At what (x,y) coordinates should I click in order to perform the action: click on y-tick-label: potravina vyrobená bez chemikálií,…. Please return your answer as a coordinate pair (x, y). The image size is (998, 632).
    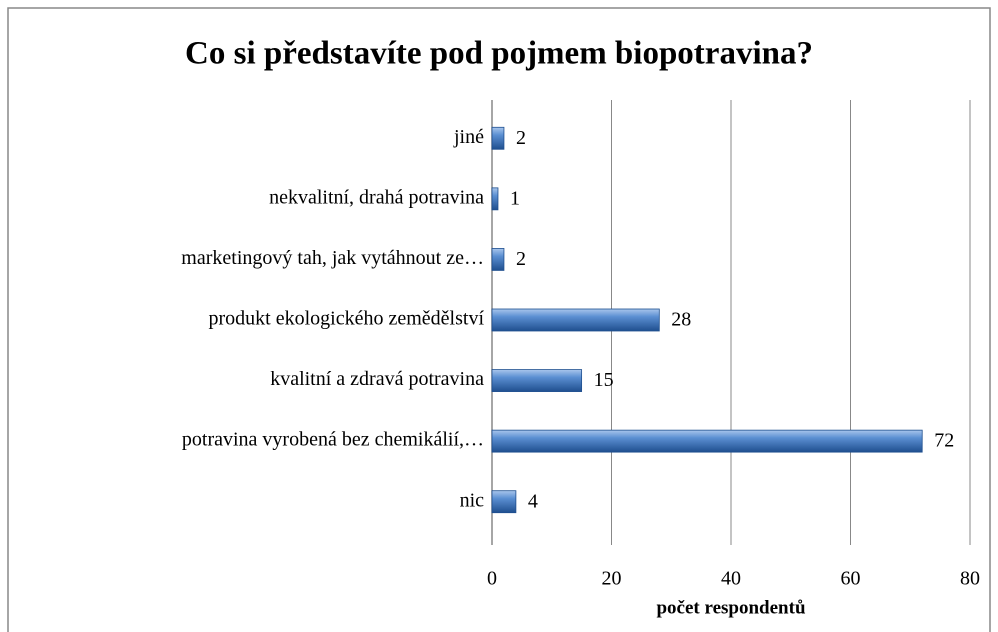
    Looking at the image, I should click on (333, 440).